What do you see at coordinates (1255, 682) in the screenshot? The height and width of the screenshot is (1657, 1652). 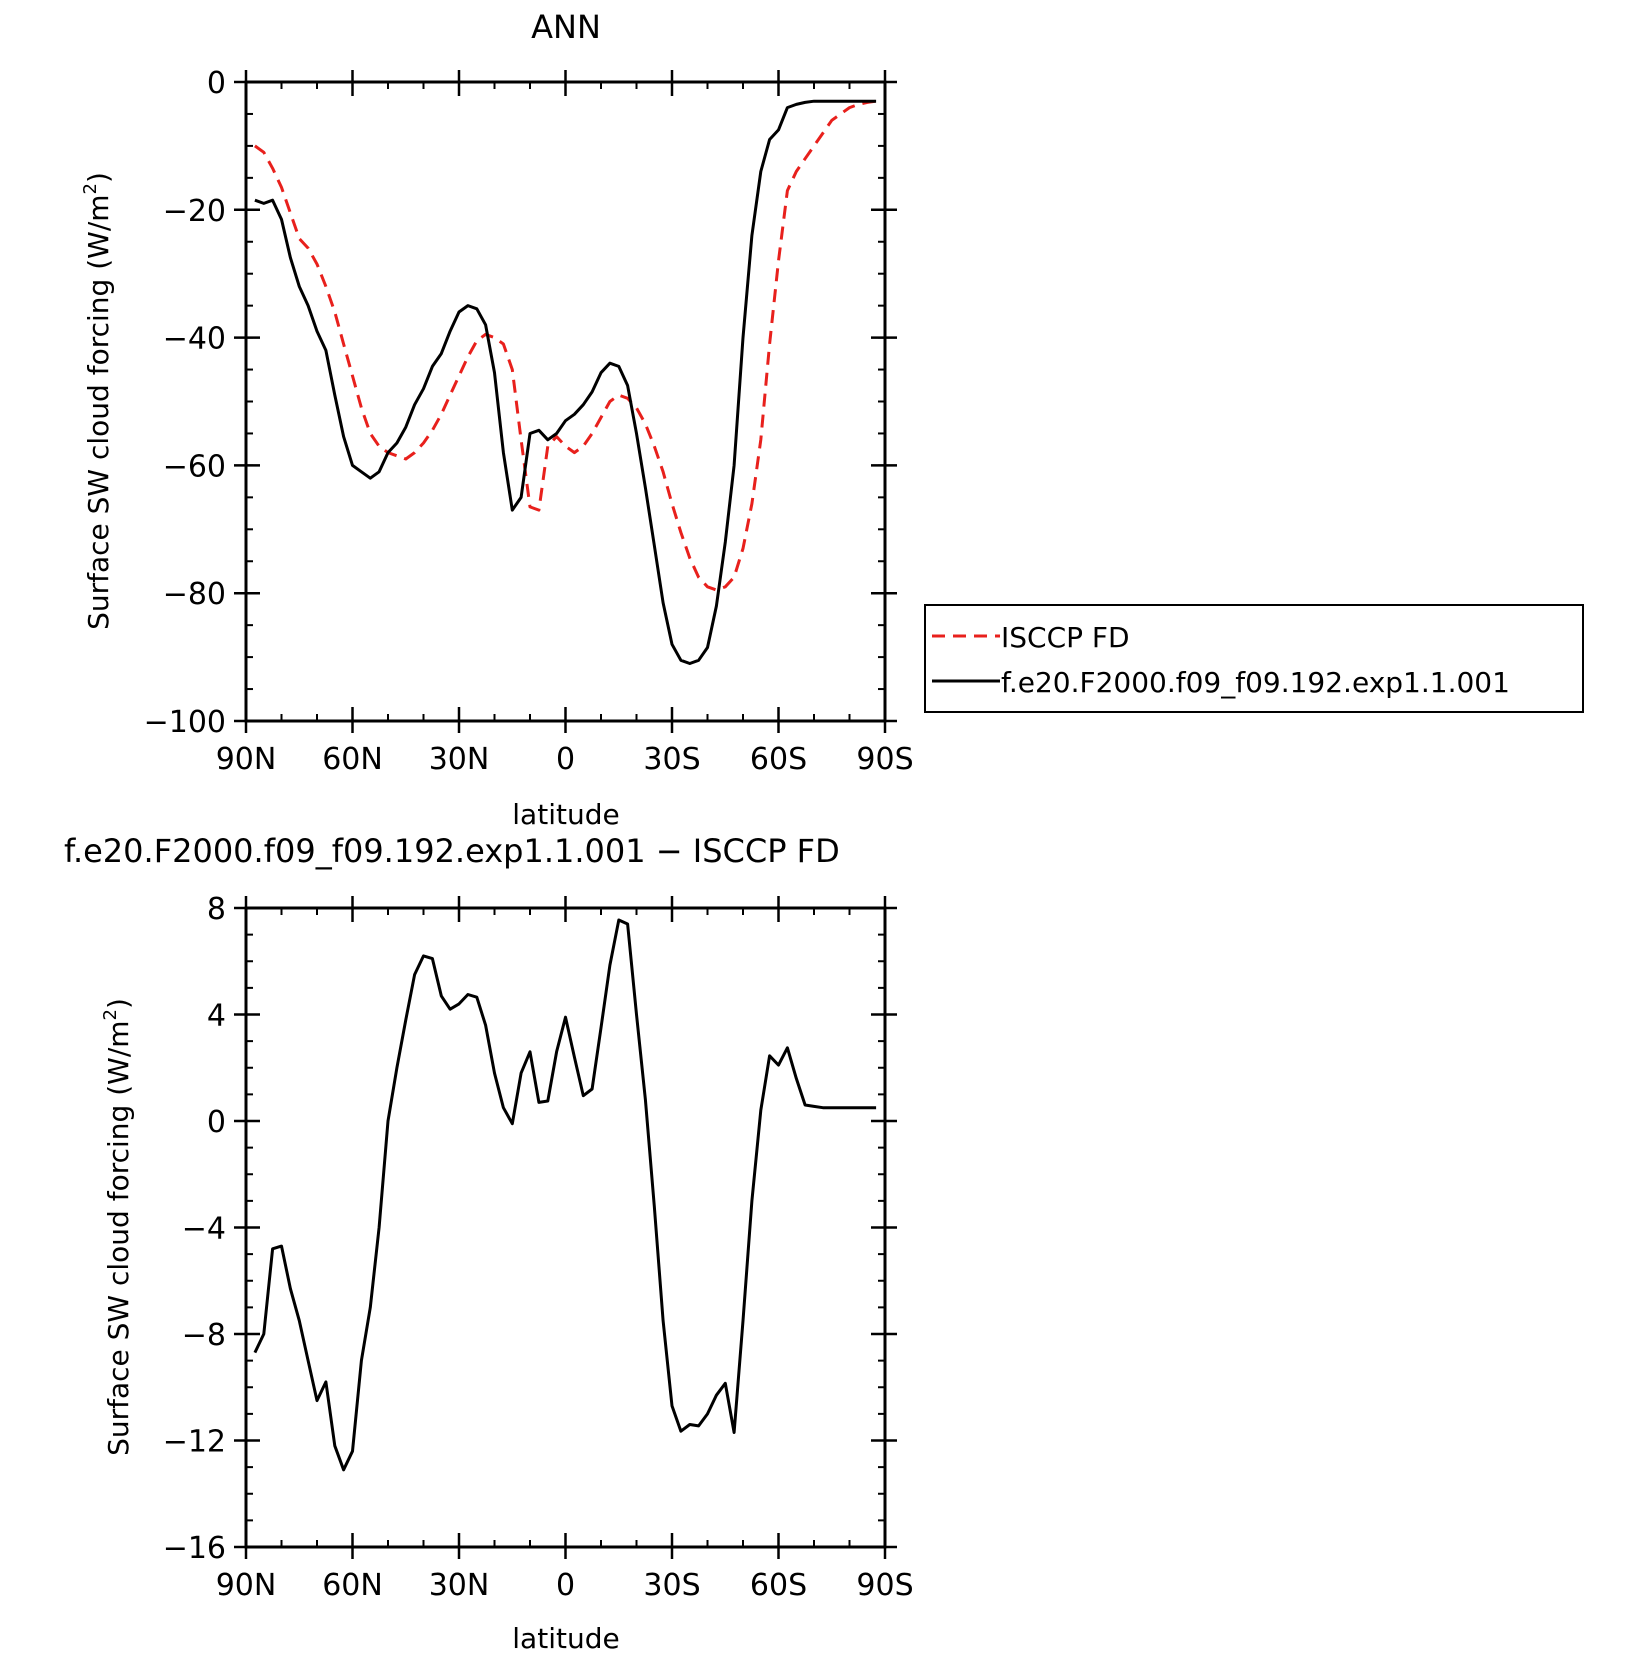 I see `legend-label-model: f.e20.F2000.f09_f09.192.exp1.1.001` at bounding box center [1255, 682].